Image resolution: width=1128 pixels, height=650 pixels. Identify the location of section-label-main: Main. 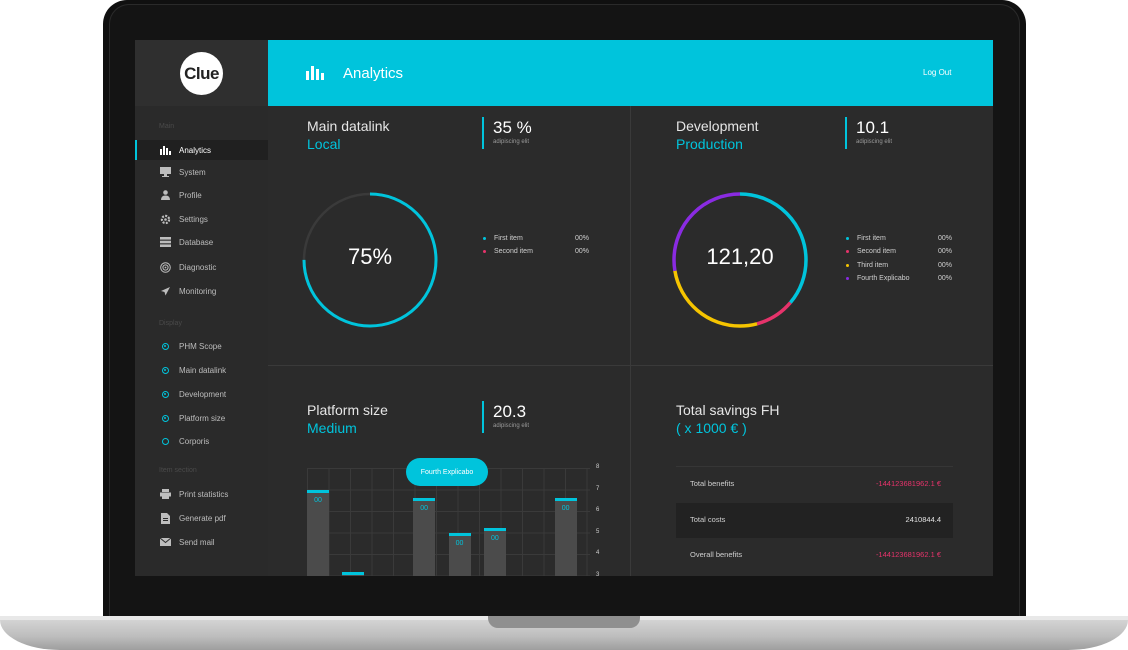
(167, 126).